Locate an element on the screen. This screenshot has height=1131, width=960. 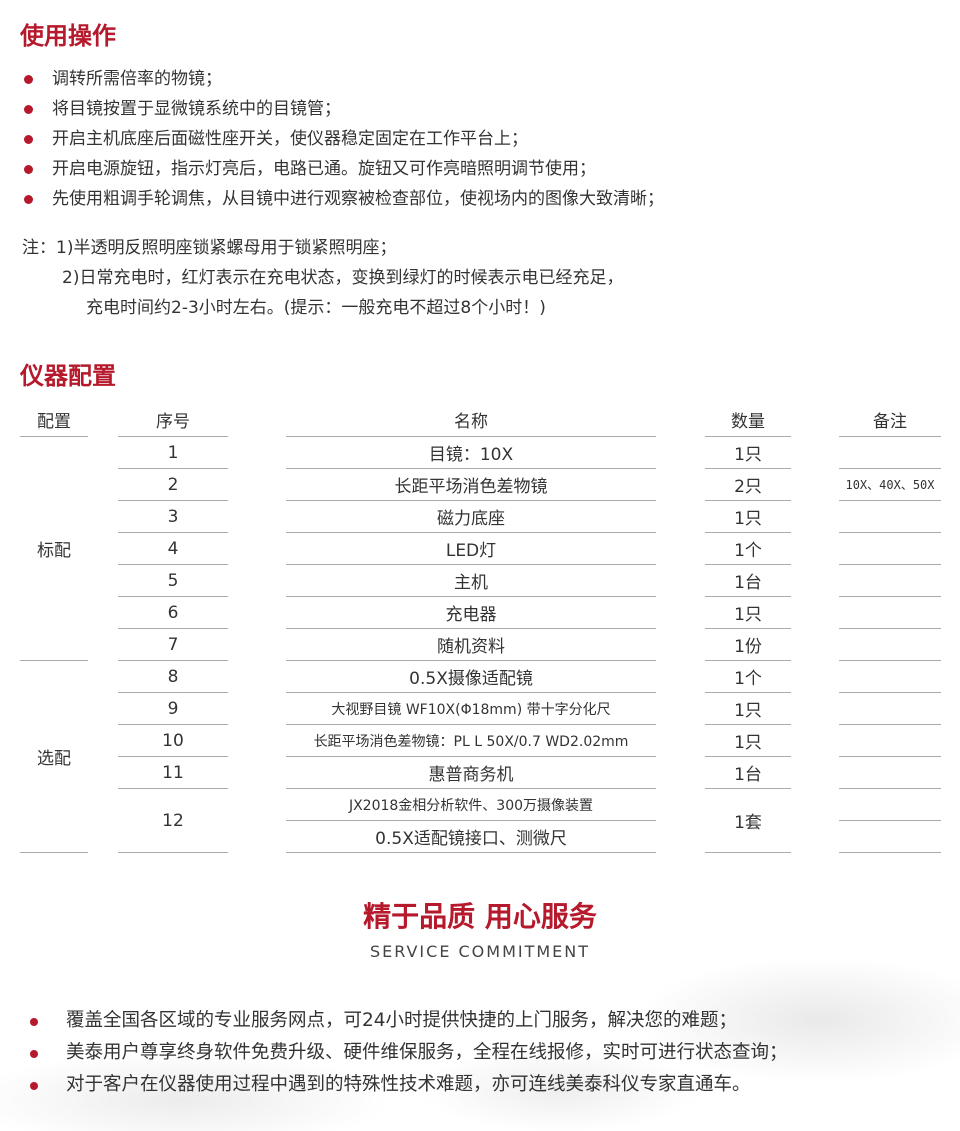
group-optional: 选配 is located at coordinates (54, 757).